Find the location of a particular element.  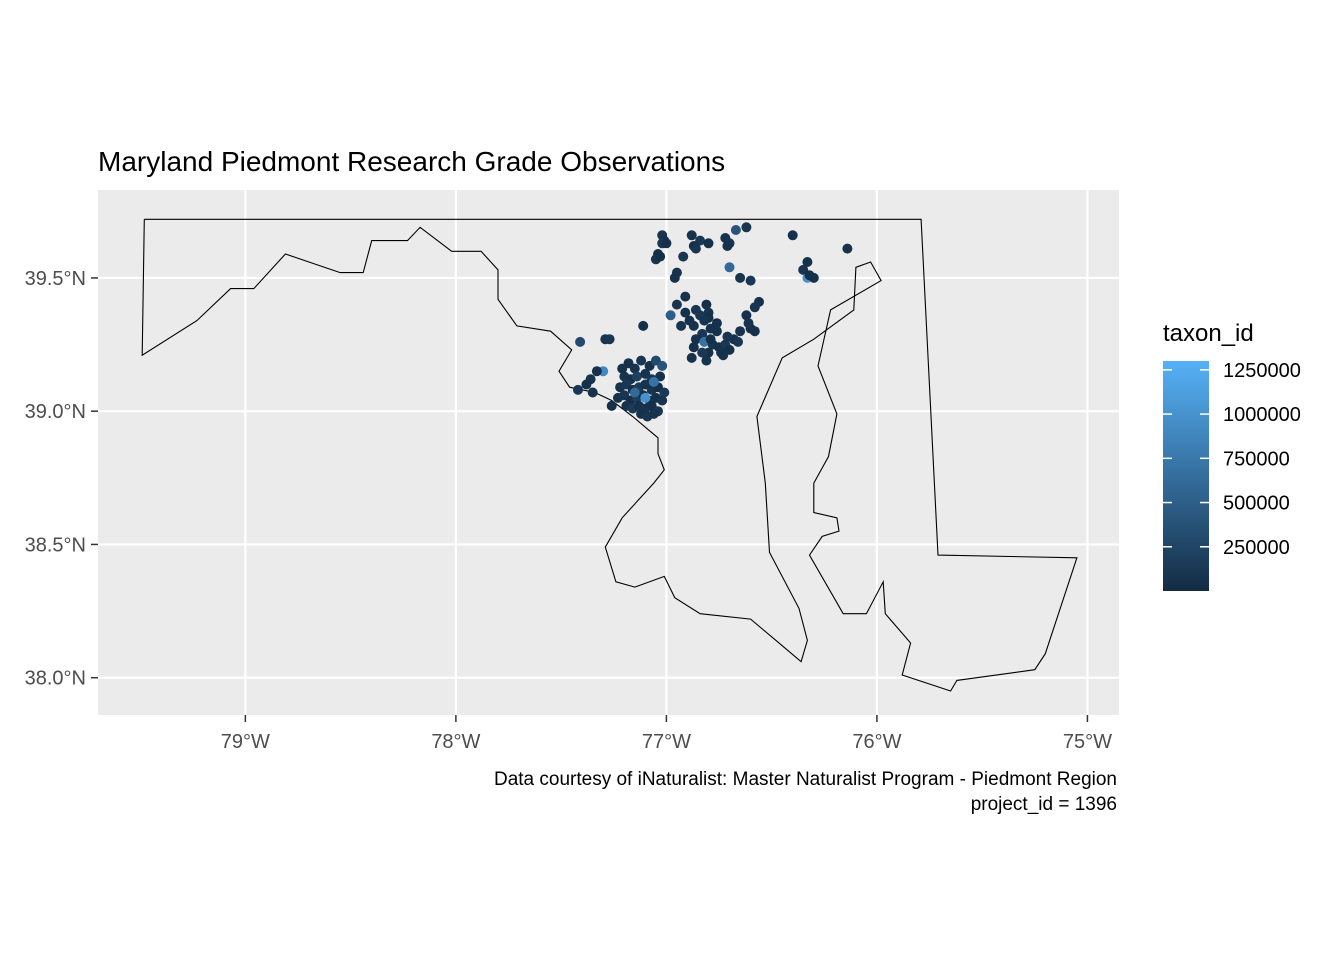

legend-breaks: 250000 500000 750000 1000000 1250000 is located at coordinates (1232, 459).